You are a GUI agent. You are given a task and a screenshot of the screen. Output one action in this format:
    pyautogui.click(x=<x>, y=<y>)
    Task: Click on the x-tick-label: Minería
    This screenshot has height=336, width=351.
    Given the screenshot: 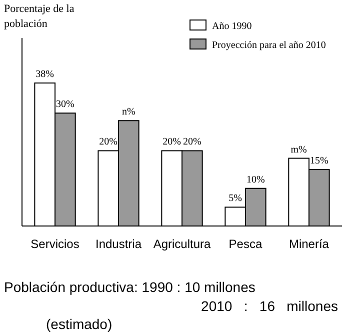 What is the action you would take?
    pyautogui.click(x=309, y=244)
    